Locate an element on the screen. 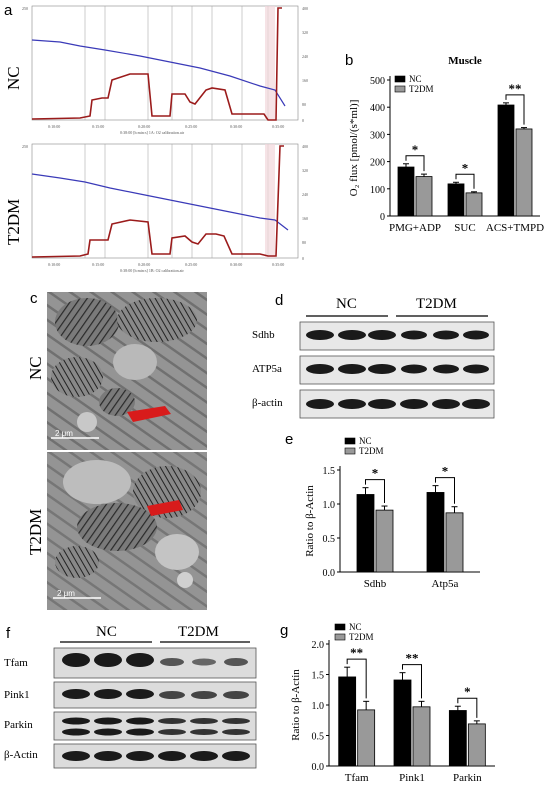 The height and width of the screenshot is (793, 550). bar-t2dm-parkin is located at coordinates (476, 745).